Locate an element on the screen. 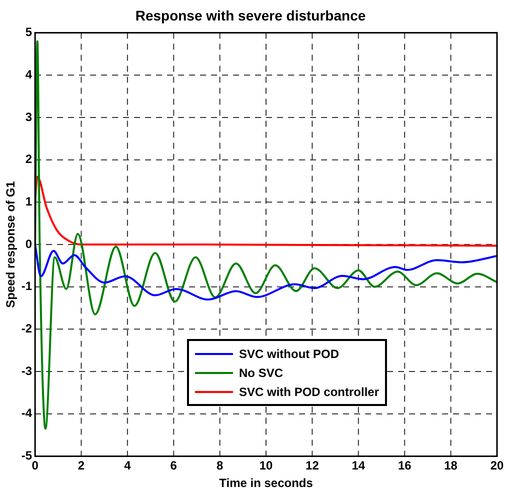 The image size is (511, 493). y-tick-label: 0 is located at coordinates (28, 243).